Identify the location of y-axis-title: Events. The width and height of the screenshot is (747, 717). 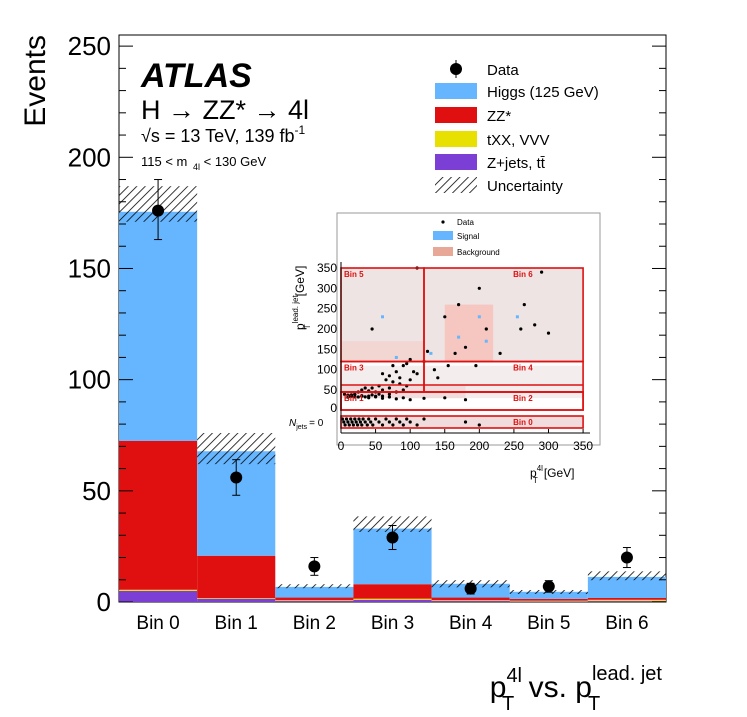
(35, 81).